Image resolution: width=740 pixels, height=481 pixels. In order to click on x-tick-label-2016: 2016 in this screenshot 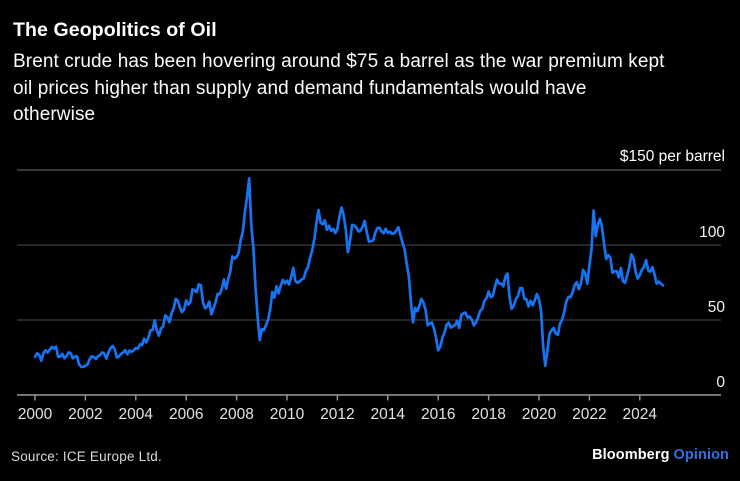, I will do `click(438, 414)`.